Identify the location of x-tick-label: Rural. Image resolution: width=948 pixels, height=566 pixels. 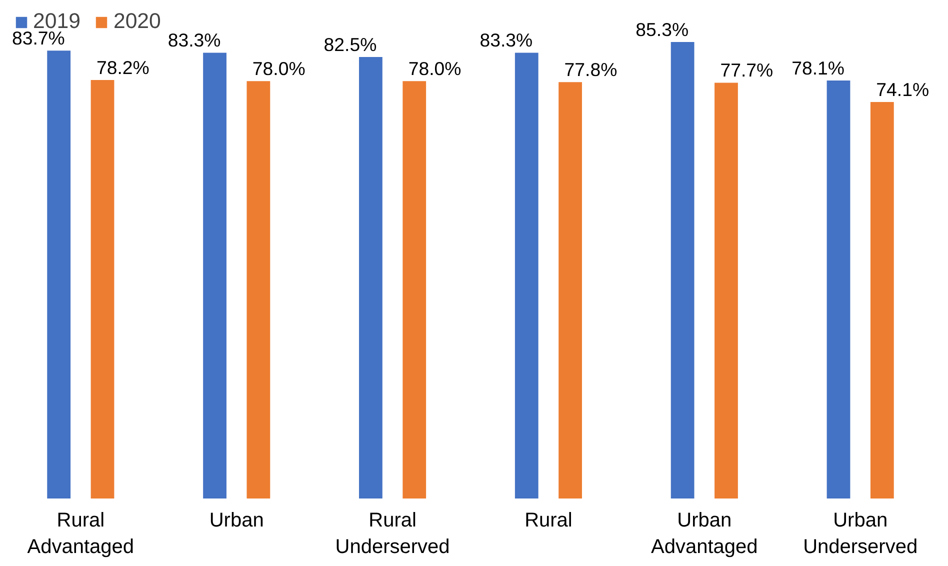
(548, 521).